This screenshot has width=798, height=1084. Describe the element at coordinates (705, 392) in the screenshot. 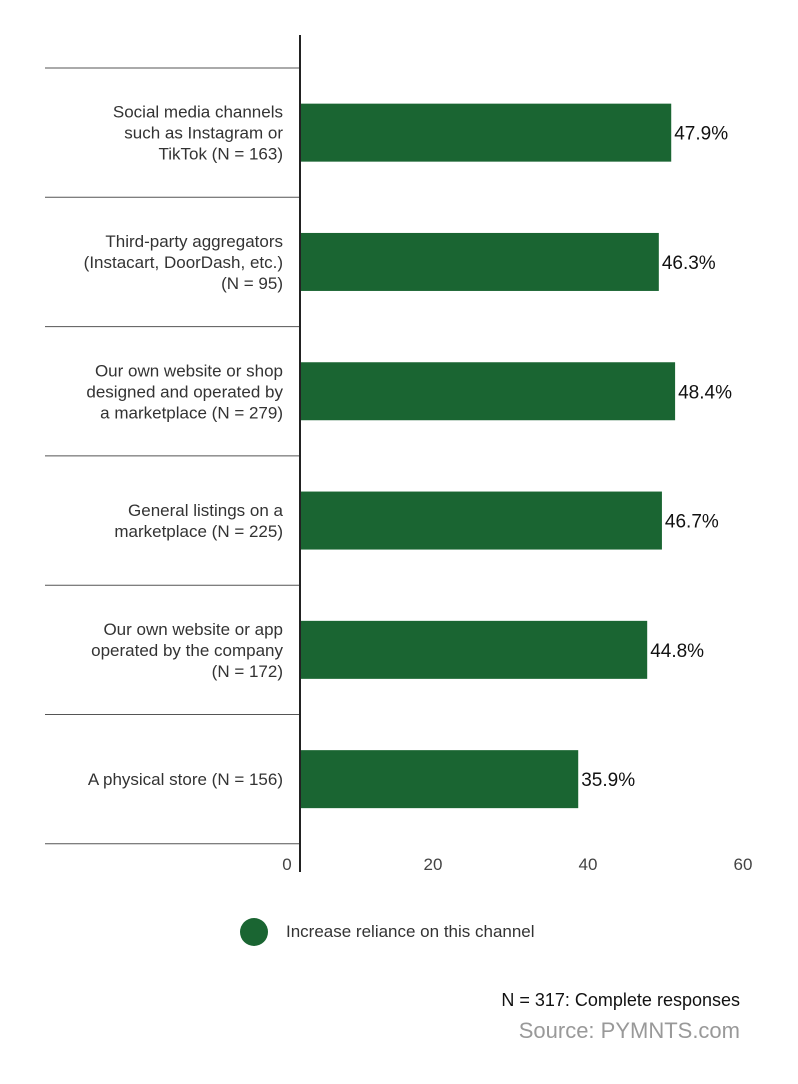

I see `value-label: 48.4%` at that location.